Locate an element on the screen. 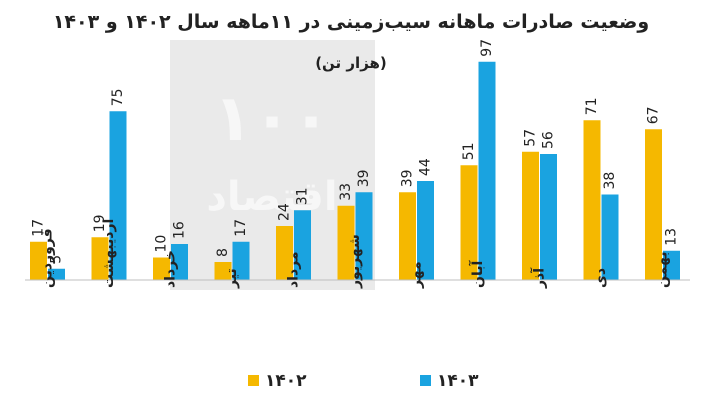  data-label: 75 is located at coordinates (118, 97).